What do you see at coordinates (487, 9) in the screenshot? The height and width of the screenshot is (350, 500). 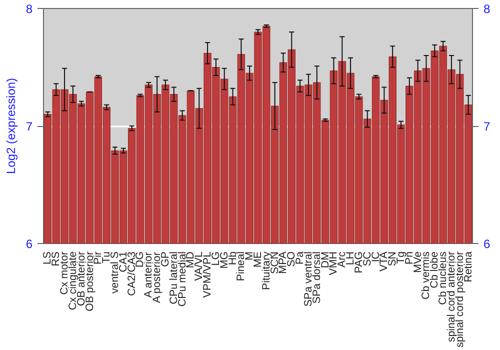 I see `y2-tick-label: 8` at bounding box center [487, 9].